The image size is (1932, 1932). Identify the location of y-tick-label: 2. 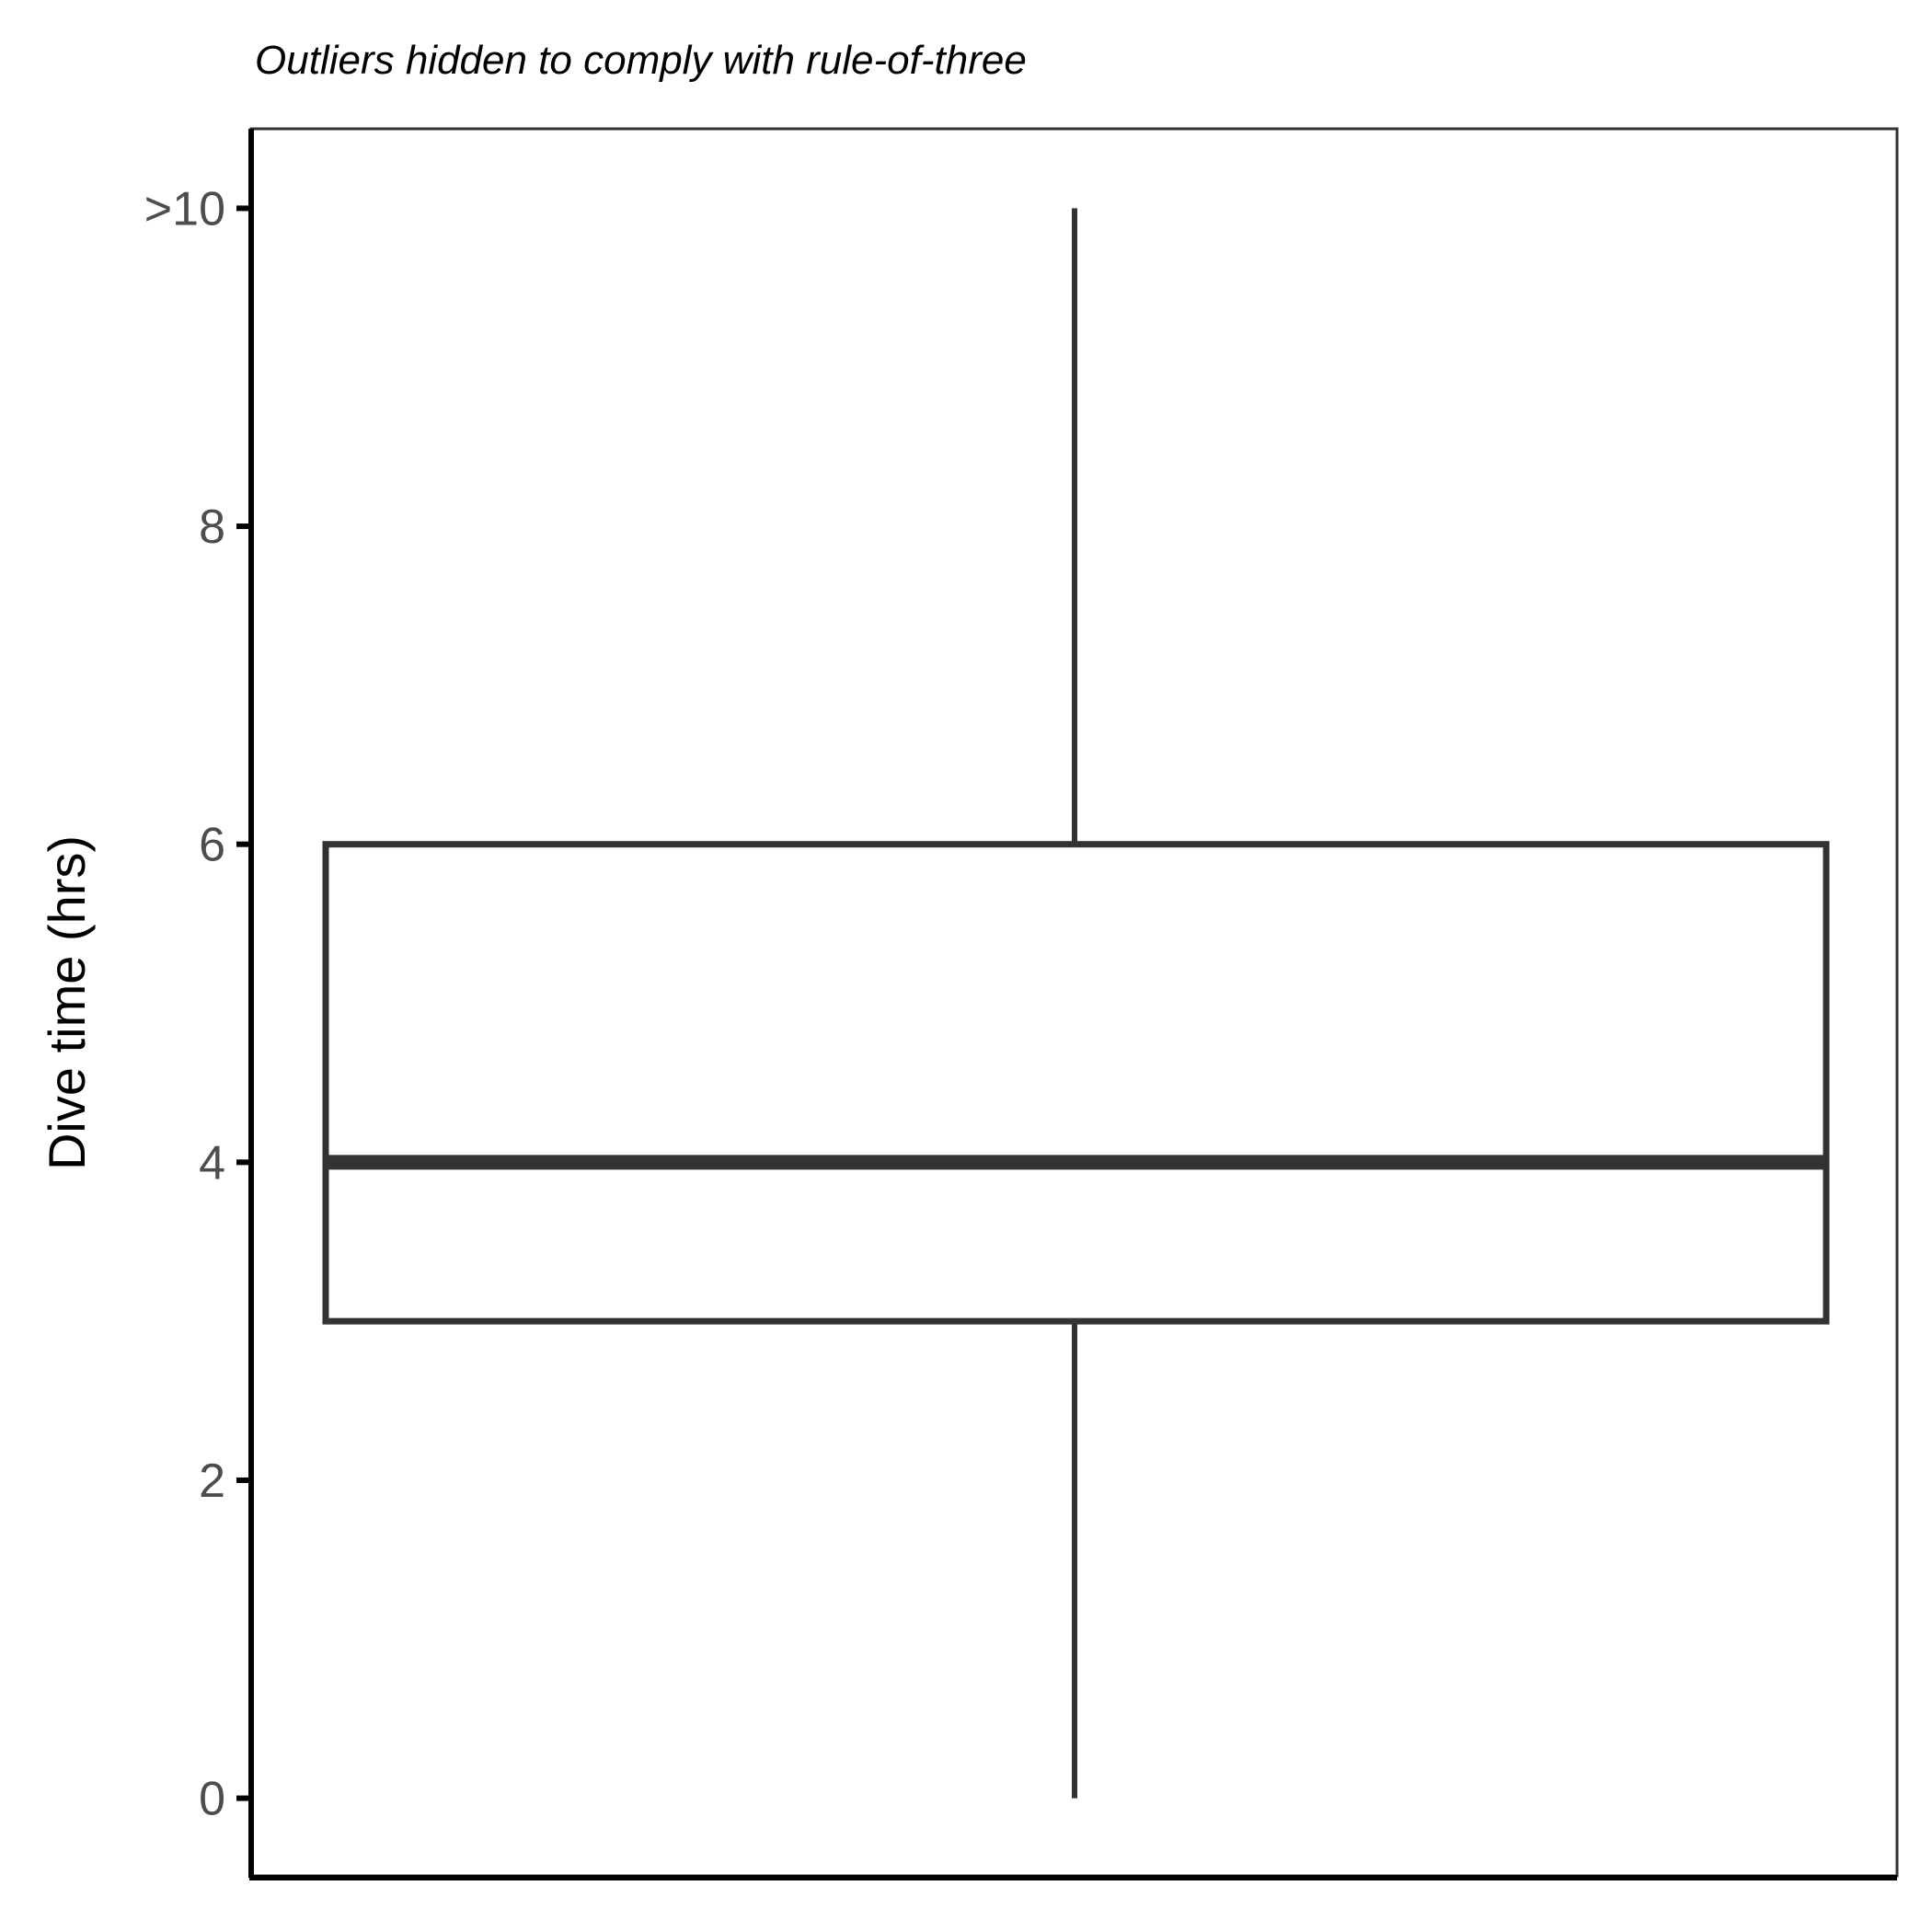
(212, 1481).